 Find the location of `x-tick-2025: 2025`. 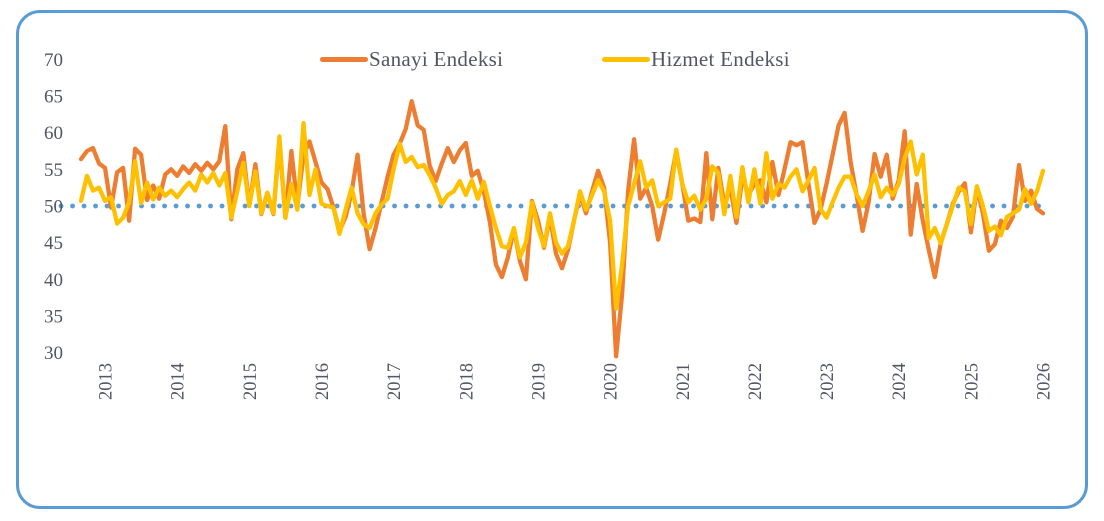

x-tick-2025: 2025 is located at coordinates (972, 381).